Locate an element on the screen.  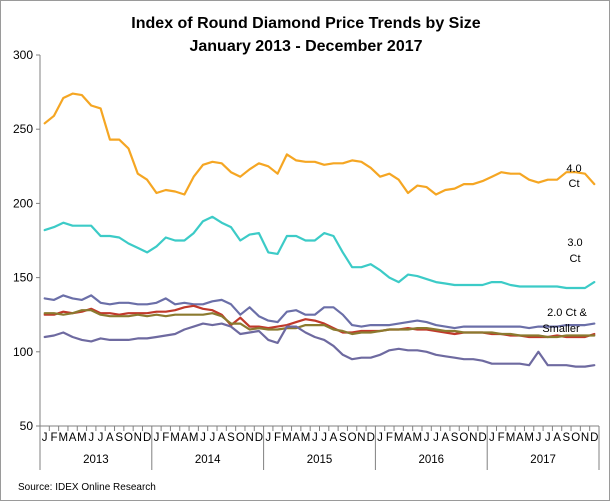
series-label-2ct-line1: 2.0 Ct & is located at coordinates (567, 313).